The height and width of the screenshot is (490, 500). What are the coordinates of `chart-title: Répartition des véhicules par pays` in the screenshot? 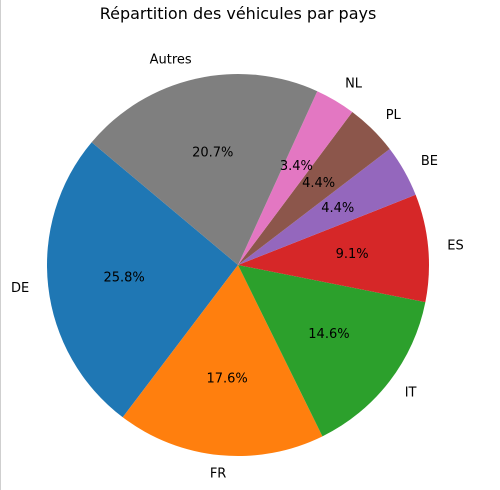 It's located at (238, 13).